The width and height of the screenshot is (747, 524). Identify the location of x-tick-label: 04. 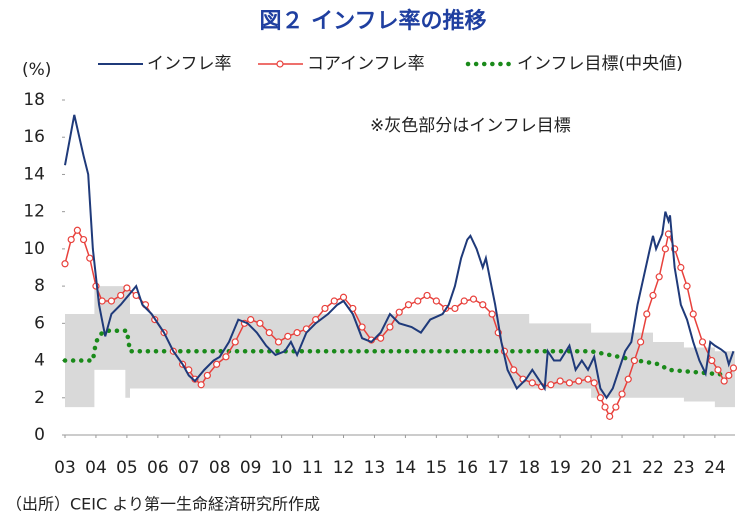
(96, 468).